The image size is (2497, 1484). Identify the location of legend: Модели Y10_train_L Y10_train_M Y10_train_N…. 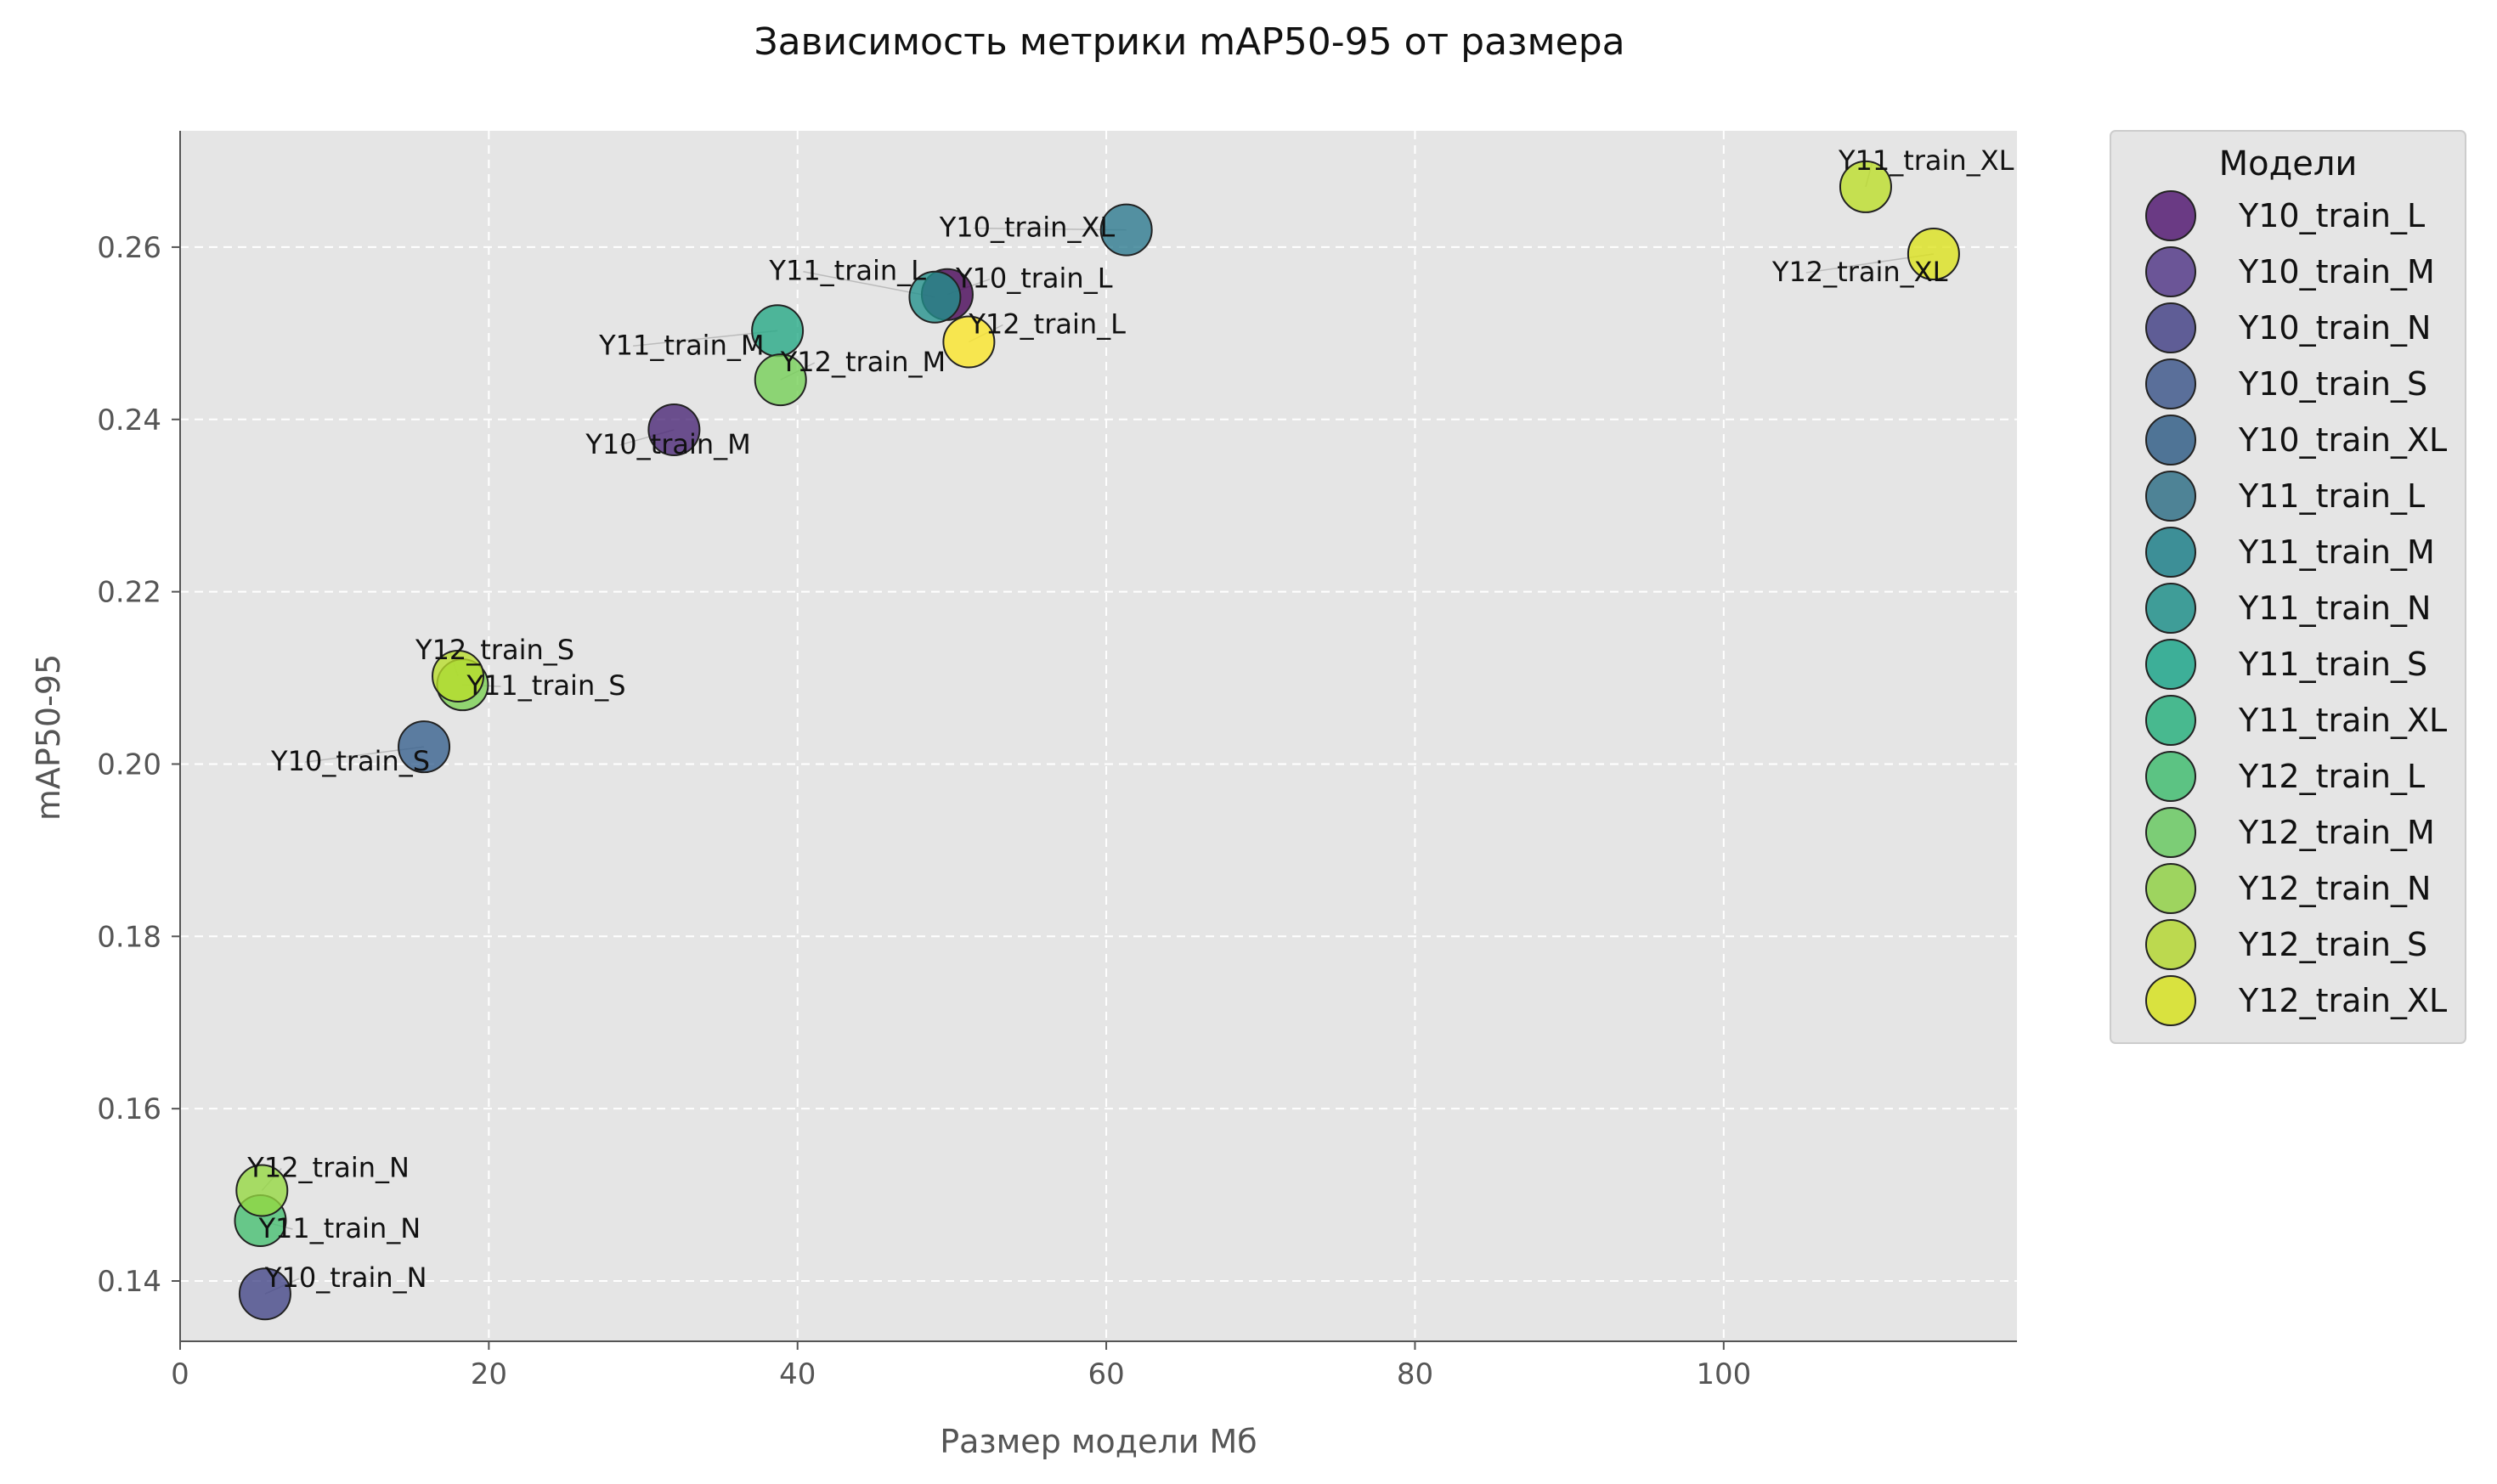
(2288, 587).